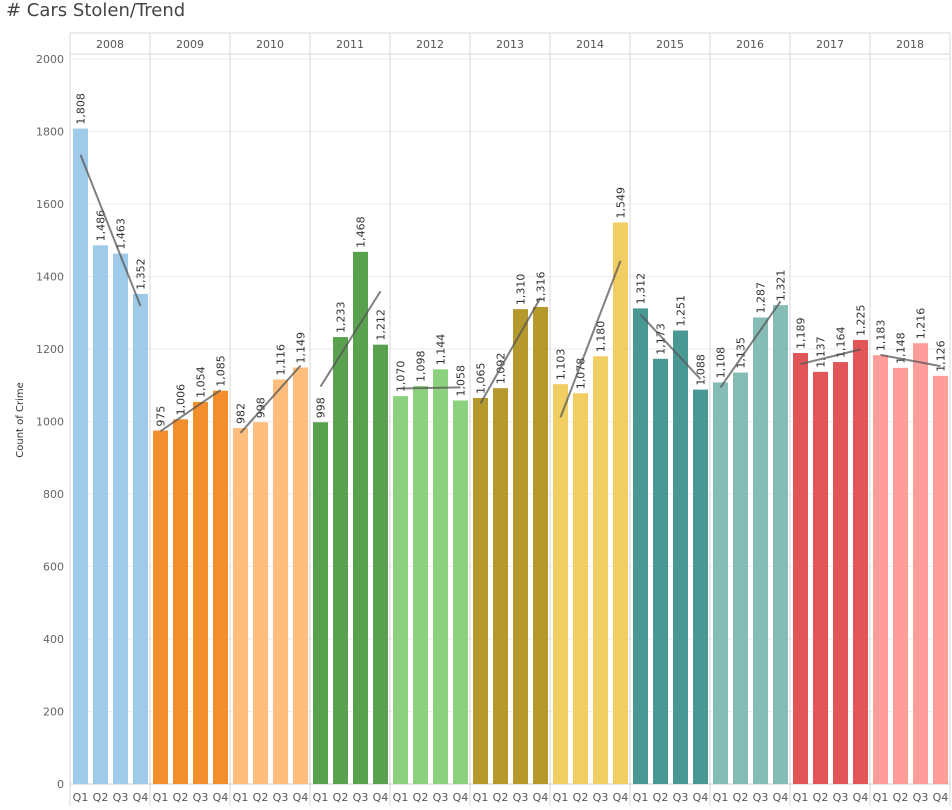 This screenshot has height=810, width=952. I want to click on data-label: 1,108, so click(721, 363).